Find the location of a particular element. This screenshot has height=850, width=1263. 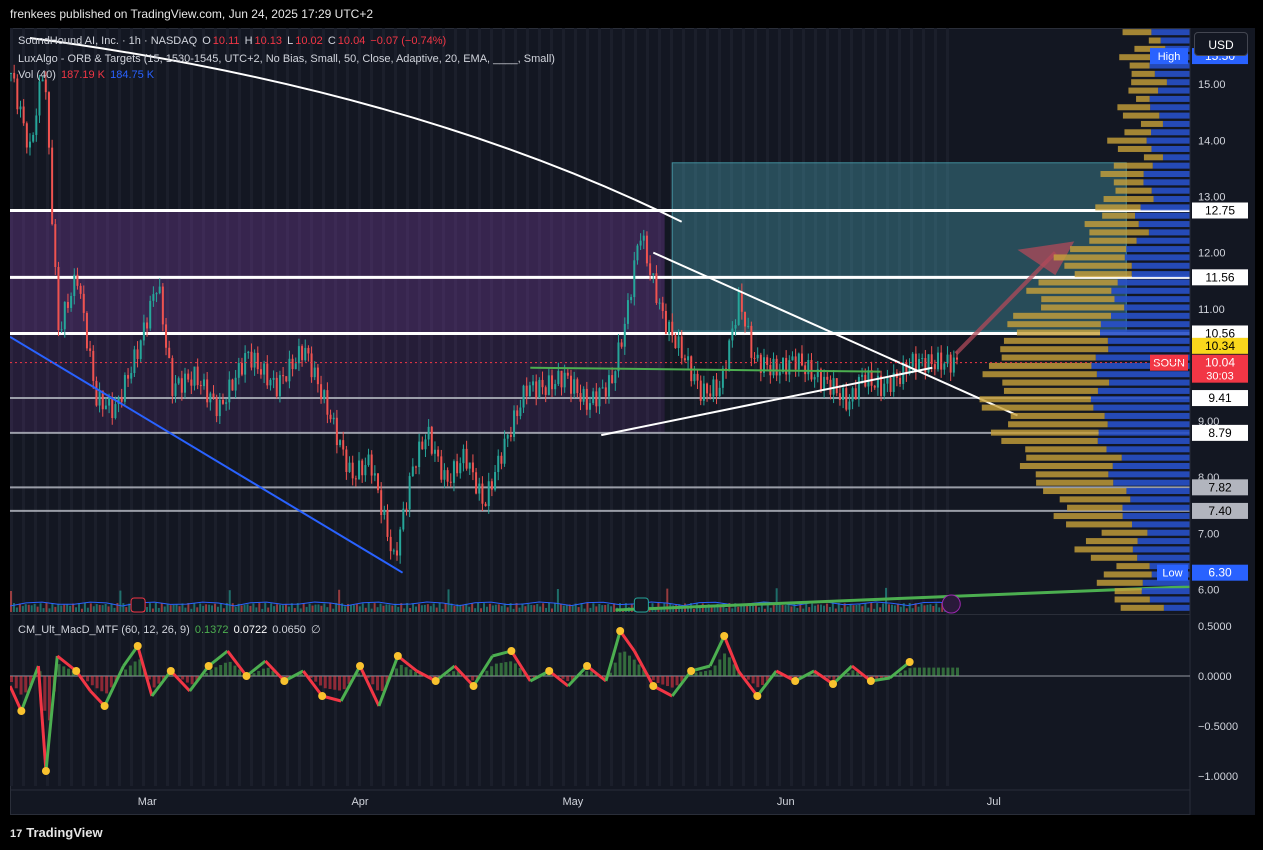

time-tick-label: Jun is located at coordinates (786, 802).